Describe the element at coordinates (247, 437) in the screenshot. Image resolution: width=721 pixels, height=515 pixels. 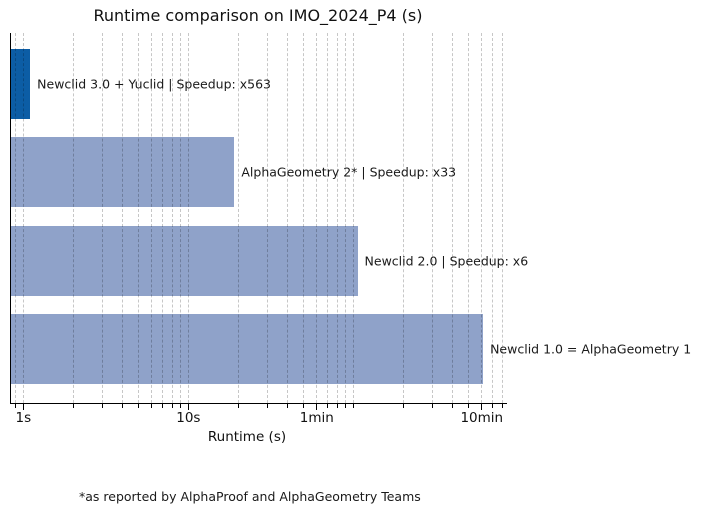
I see `x-axis-title: Runtime (s)` at that location.